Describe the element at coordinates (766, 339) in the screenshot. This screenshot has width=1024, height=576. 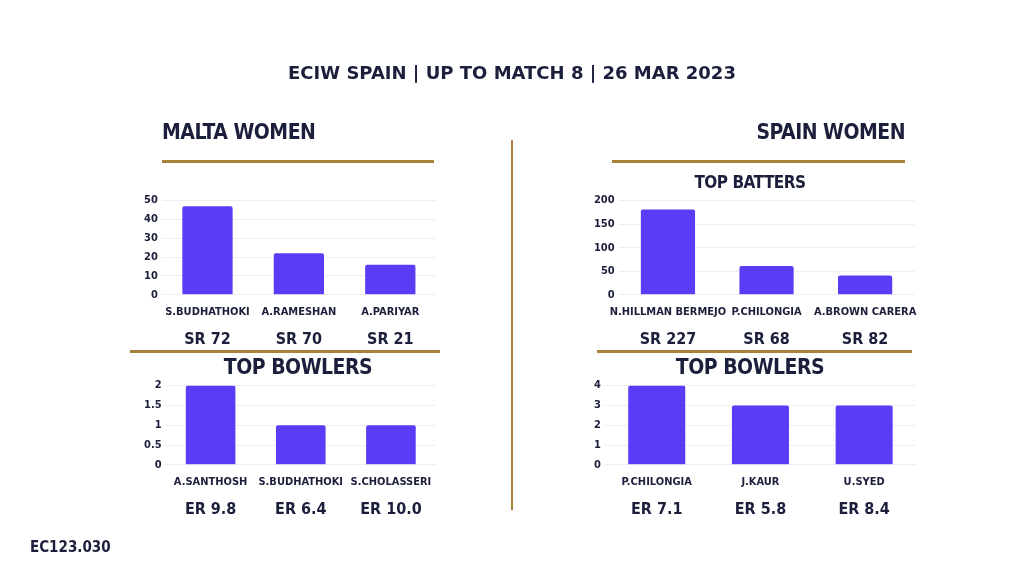
I see `text: SR 68` at that location.